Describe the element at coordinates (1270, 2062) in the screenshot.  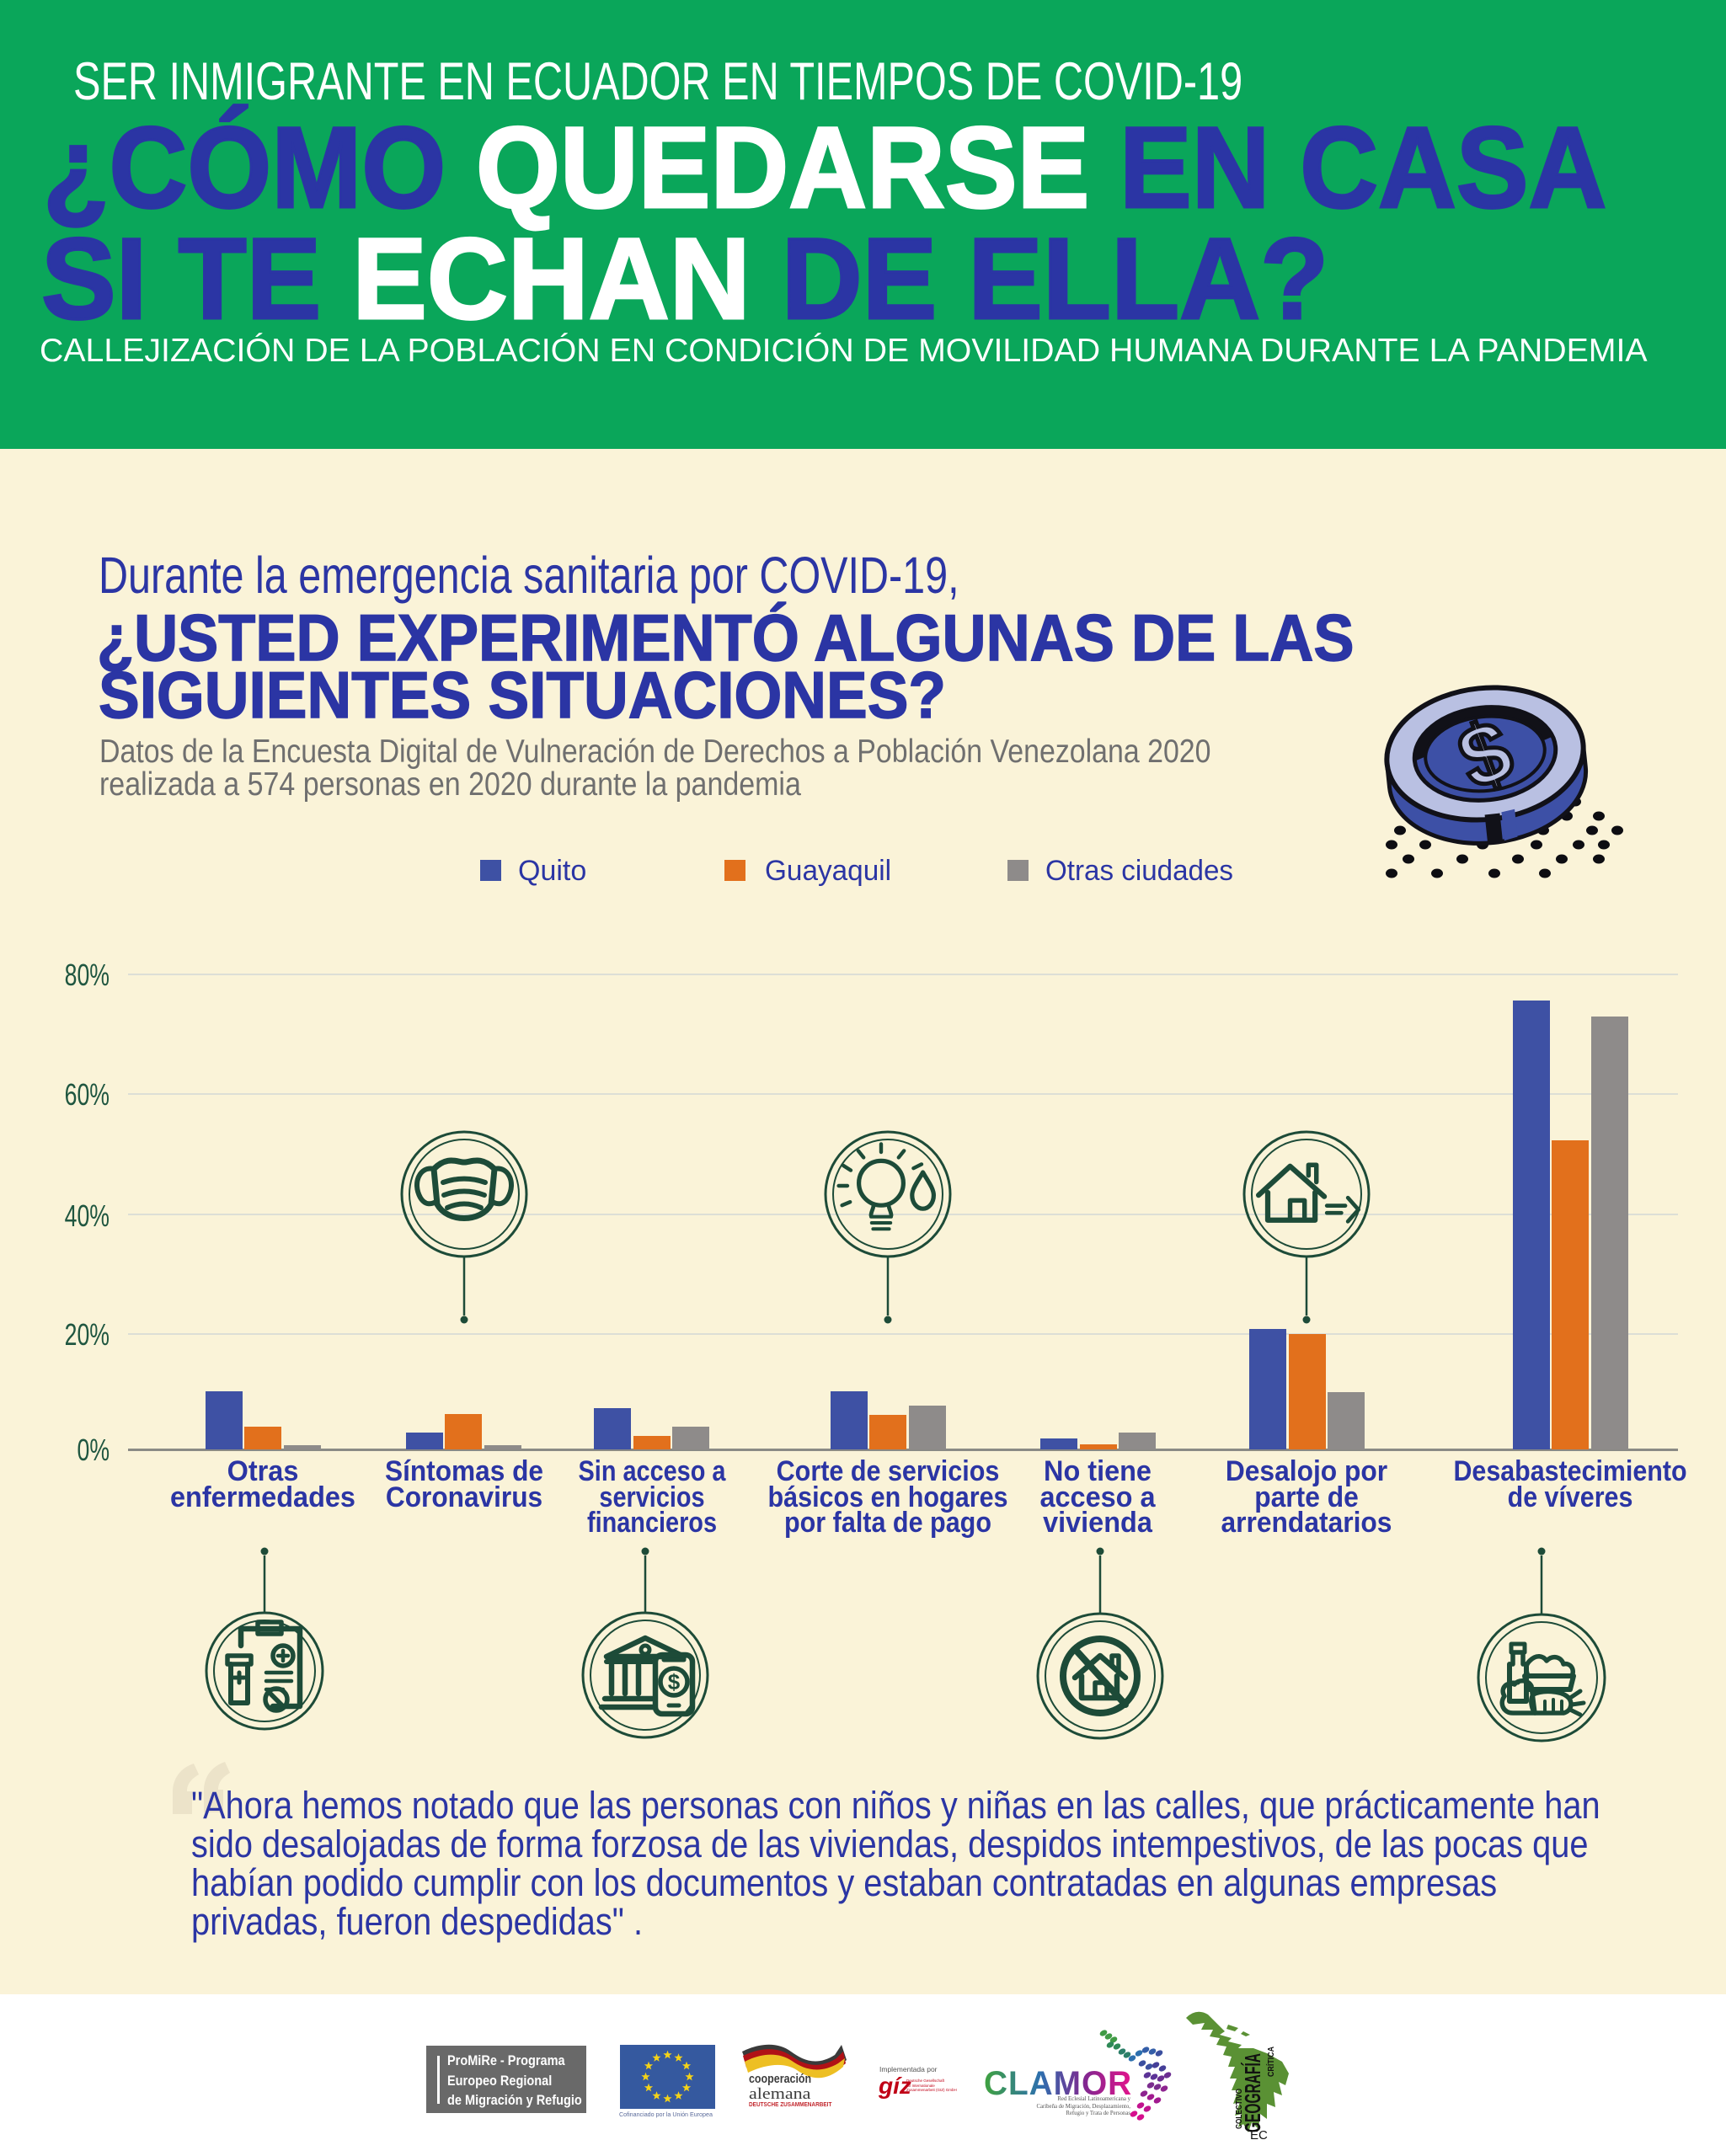
I see `svg-text: CRÍTICA` at that location.